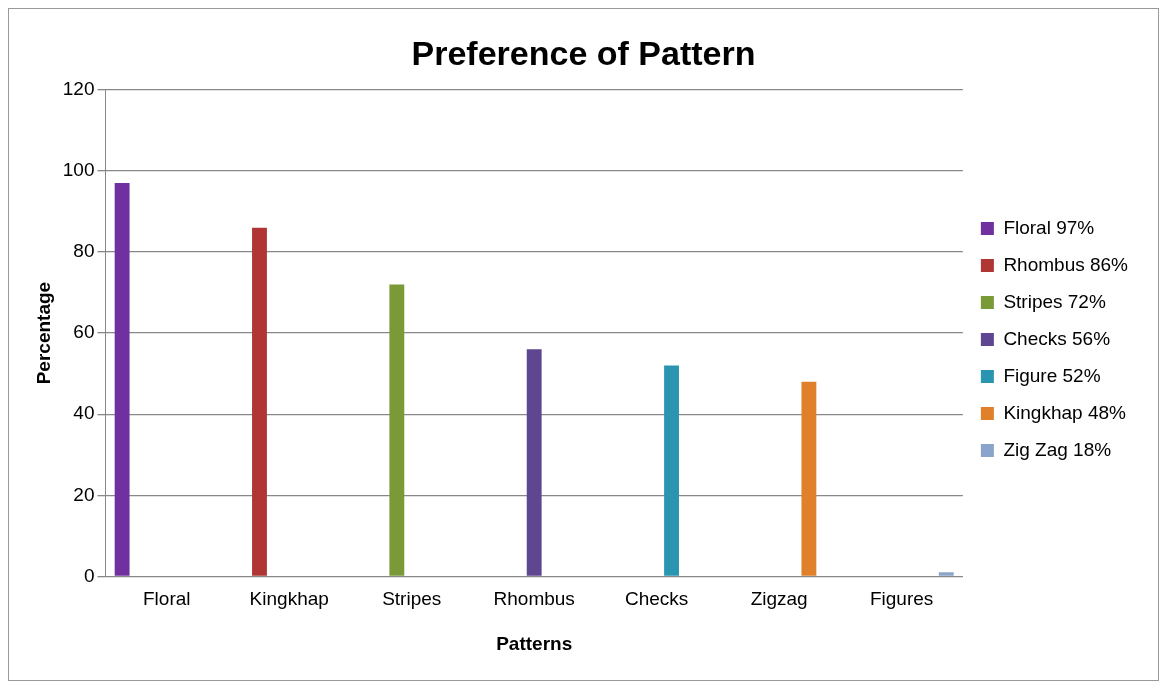 The image size is (1167, 689). Describe the element at coordinates (656, 599) in the screenshot. I see `x-tick-label: Checks` at that location.